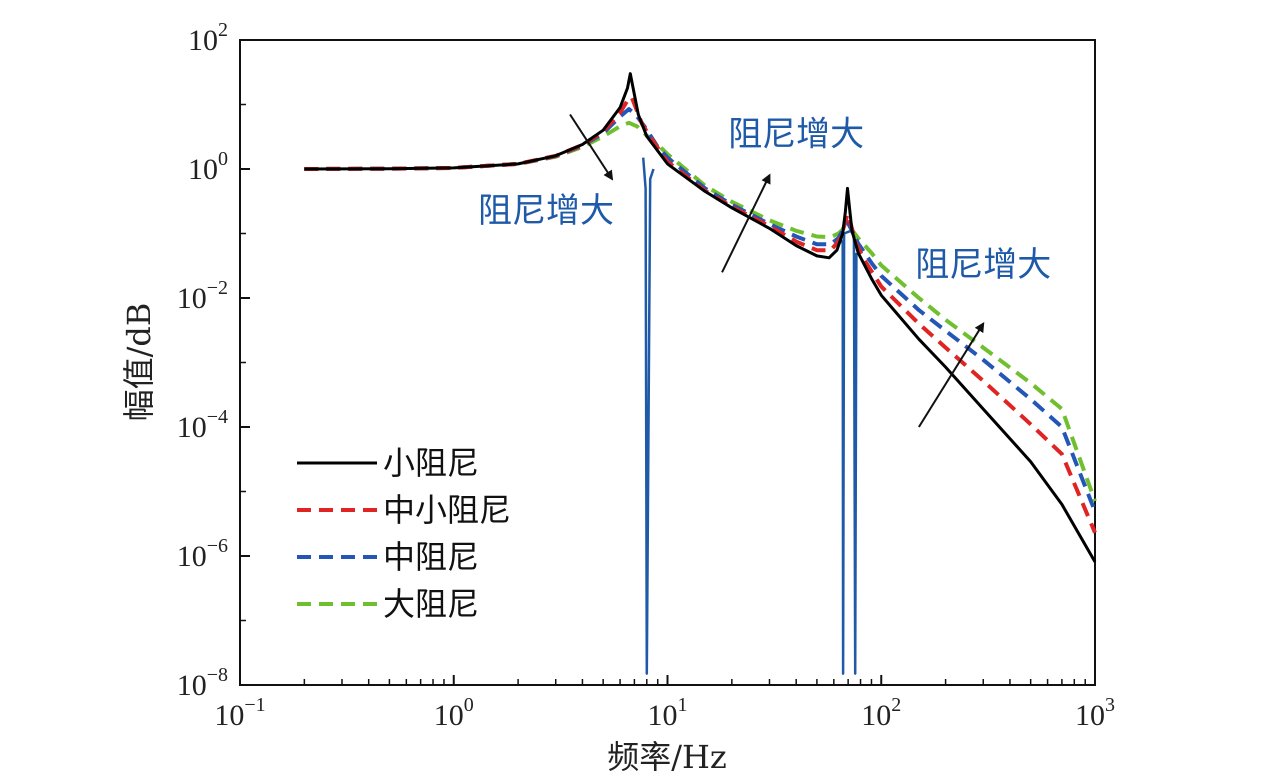  What do you see at coordinates (202, 425) in the screenshot?
I see `y-tick-label: 10⁻⁴` at bounding box center [202, 425].